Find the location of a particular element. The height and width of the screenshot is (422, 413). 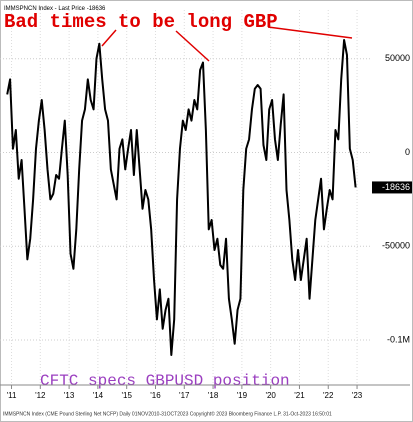

x-tick-label: '20 is located at coordinates (270, 395).